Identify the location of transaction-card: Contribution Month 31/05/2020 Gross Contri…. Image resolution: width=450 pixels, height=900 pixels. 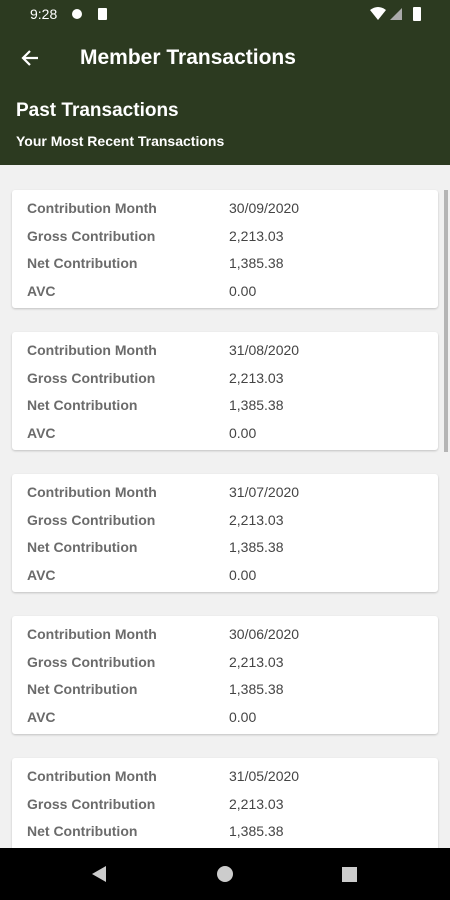
(225, 803).